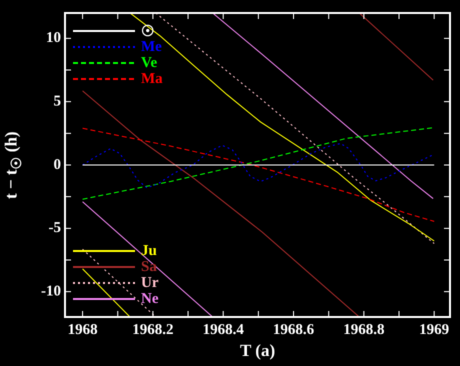  What do you see at coordinates (153, 330) in the screenshot?
I see `x-tick-label: 1968.2` at bounding box center [153, 330].